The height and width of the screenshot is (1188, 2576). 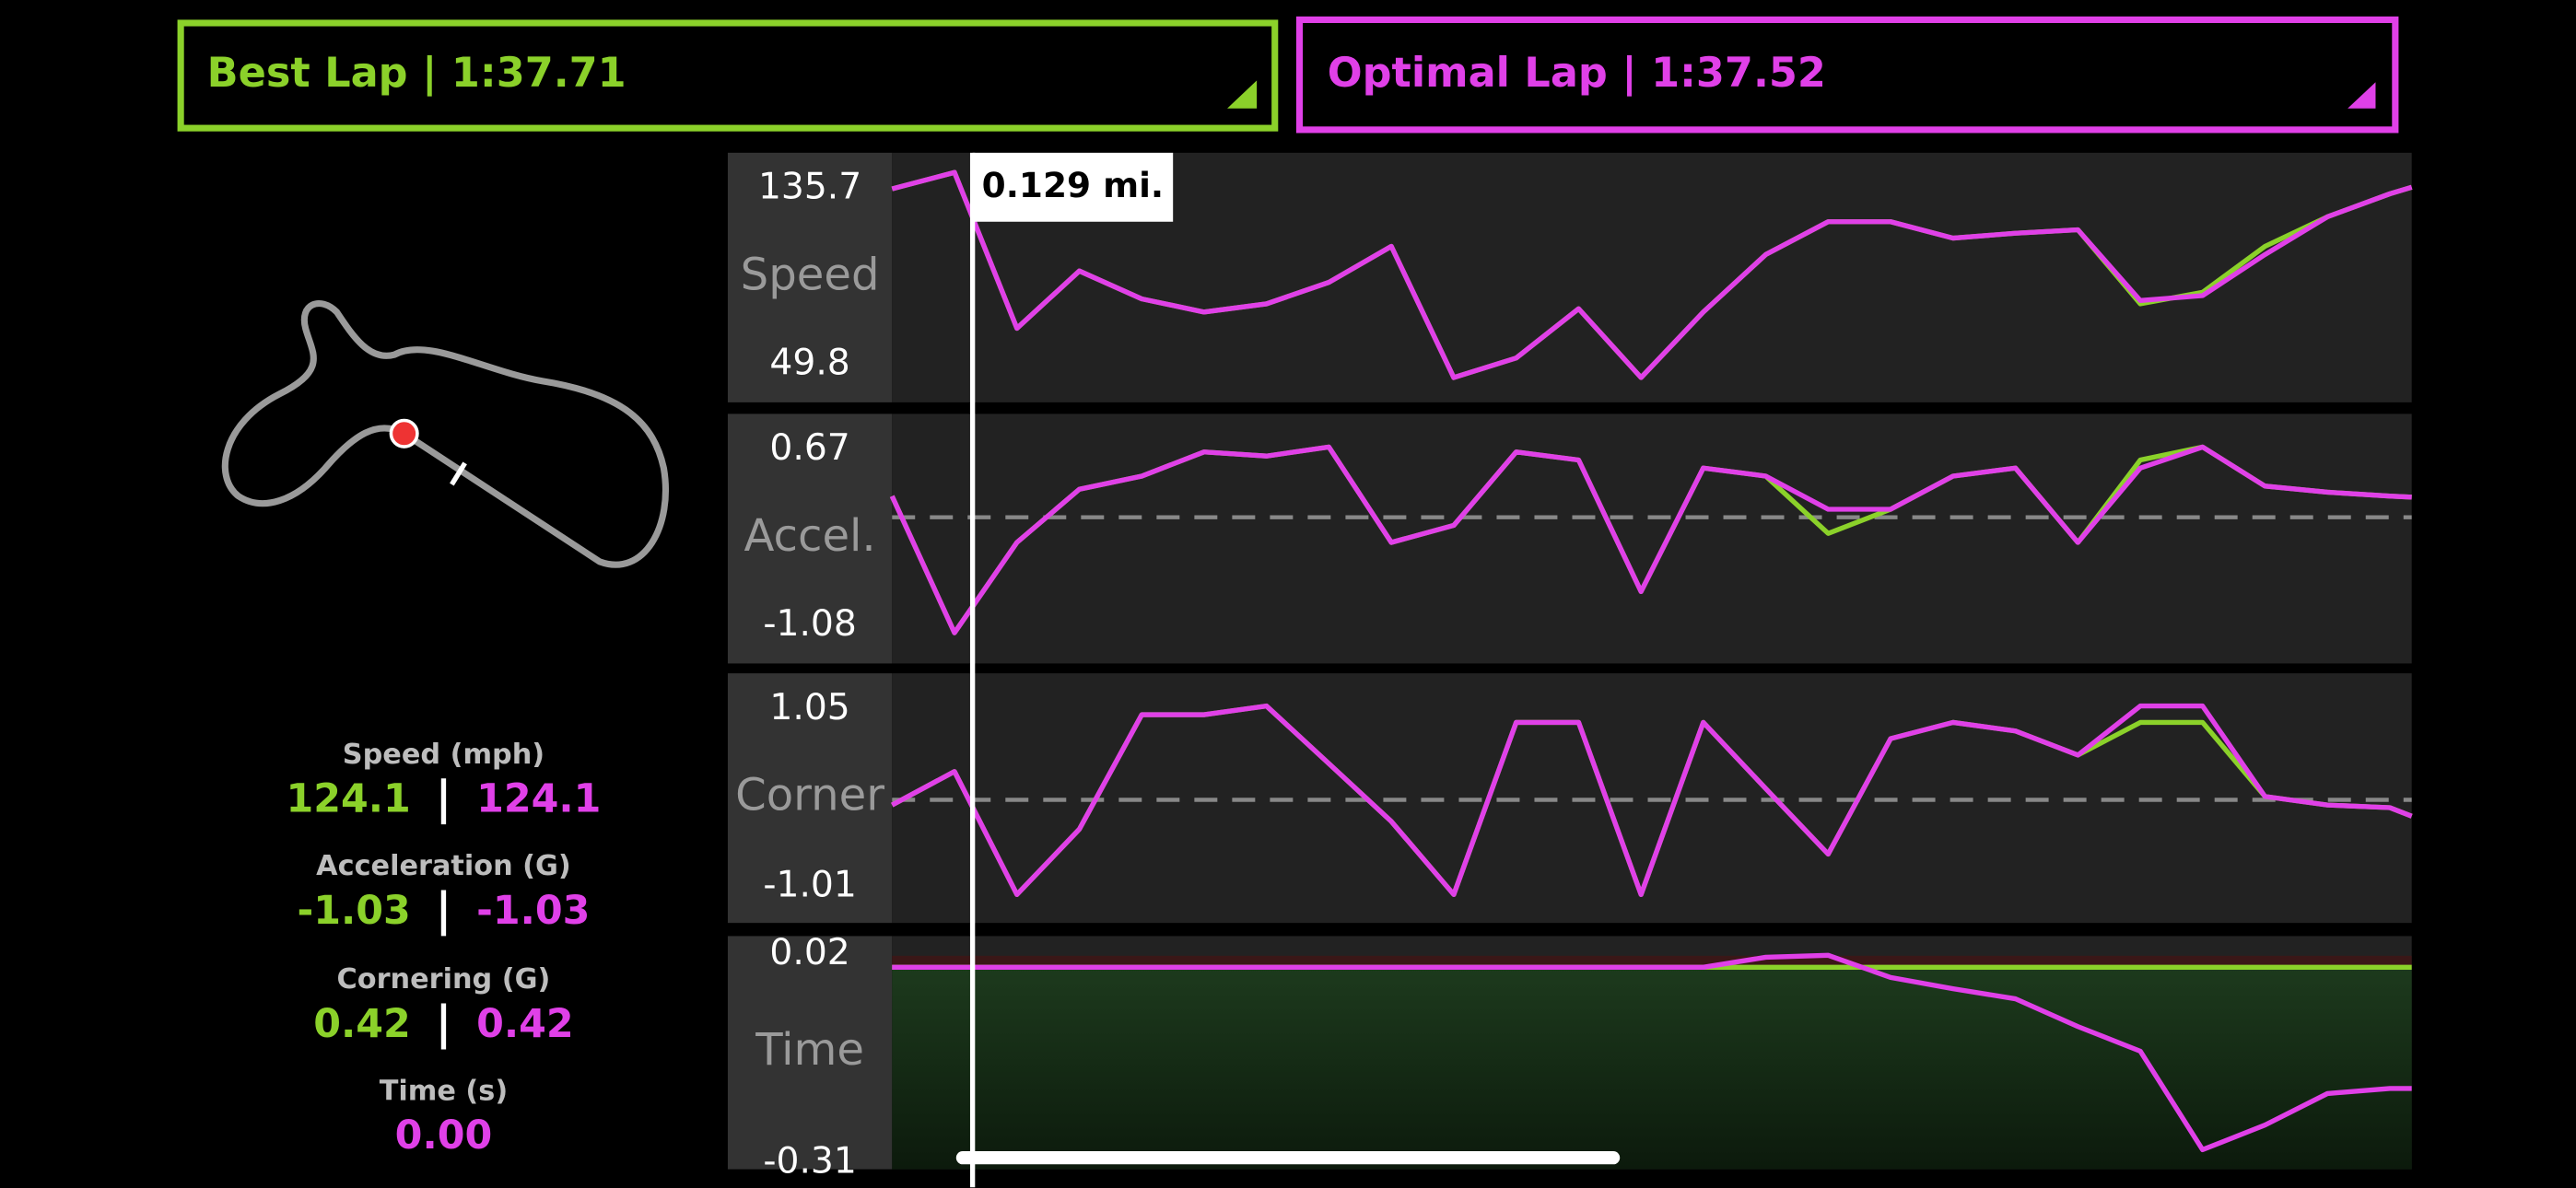 What do you see at coordinates (1288, 1158) in the screenshot?
I see `home-indicator` at bounding box center [1288, 1158].